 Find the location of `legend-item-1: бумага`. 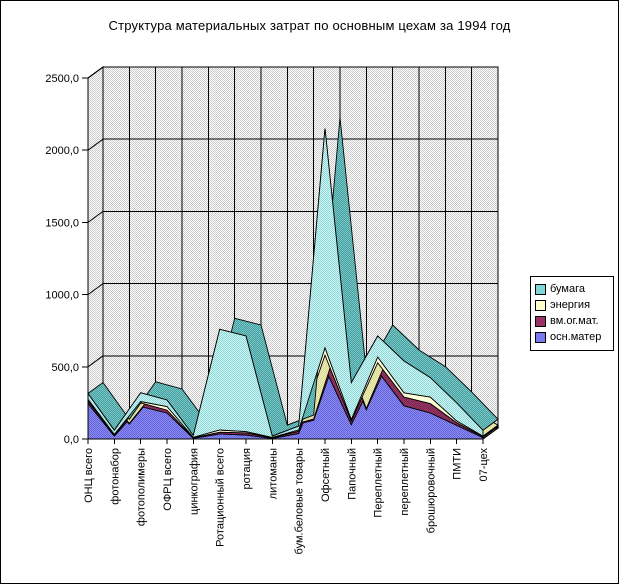

legend-item-1: бумага is located at coordinates (572, 289).